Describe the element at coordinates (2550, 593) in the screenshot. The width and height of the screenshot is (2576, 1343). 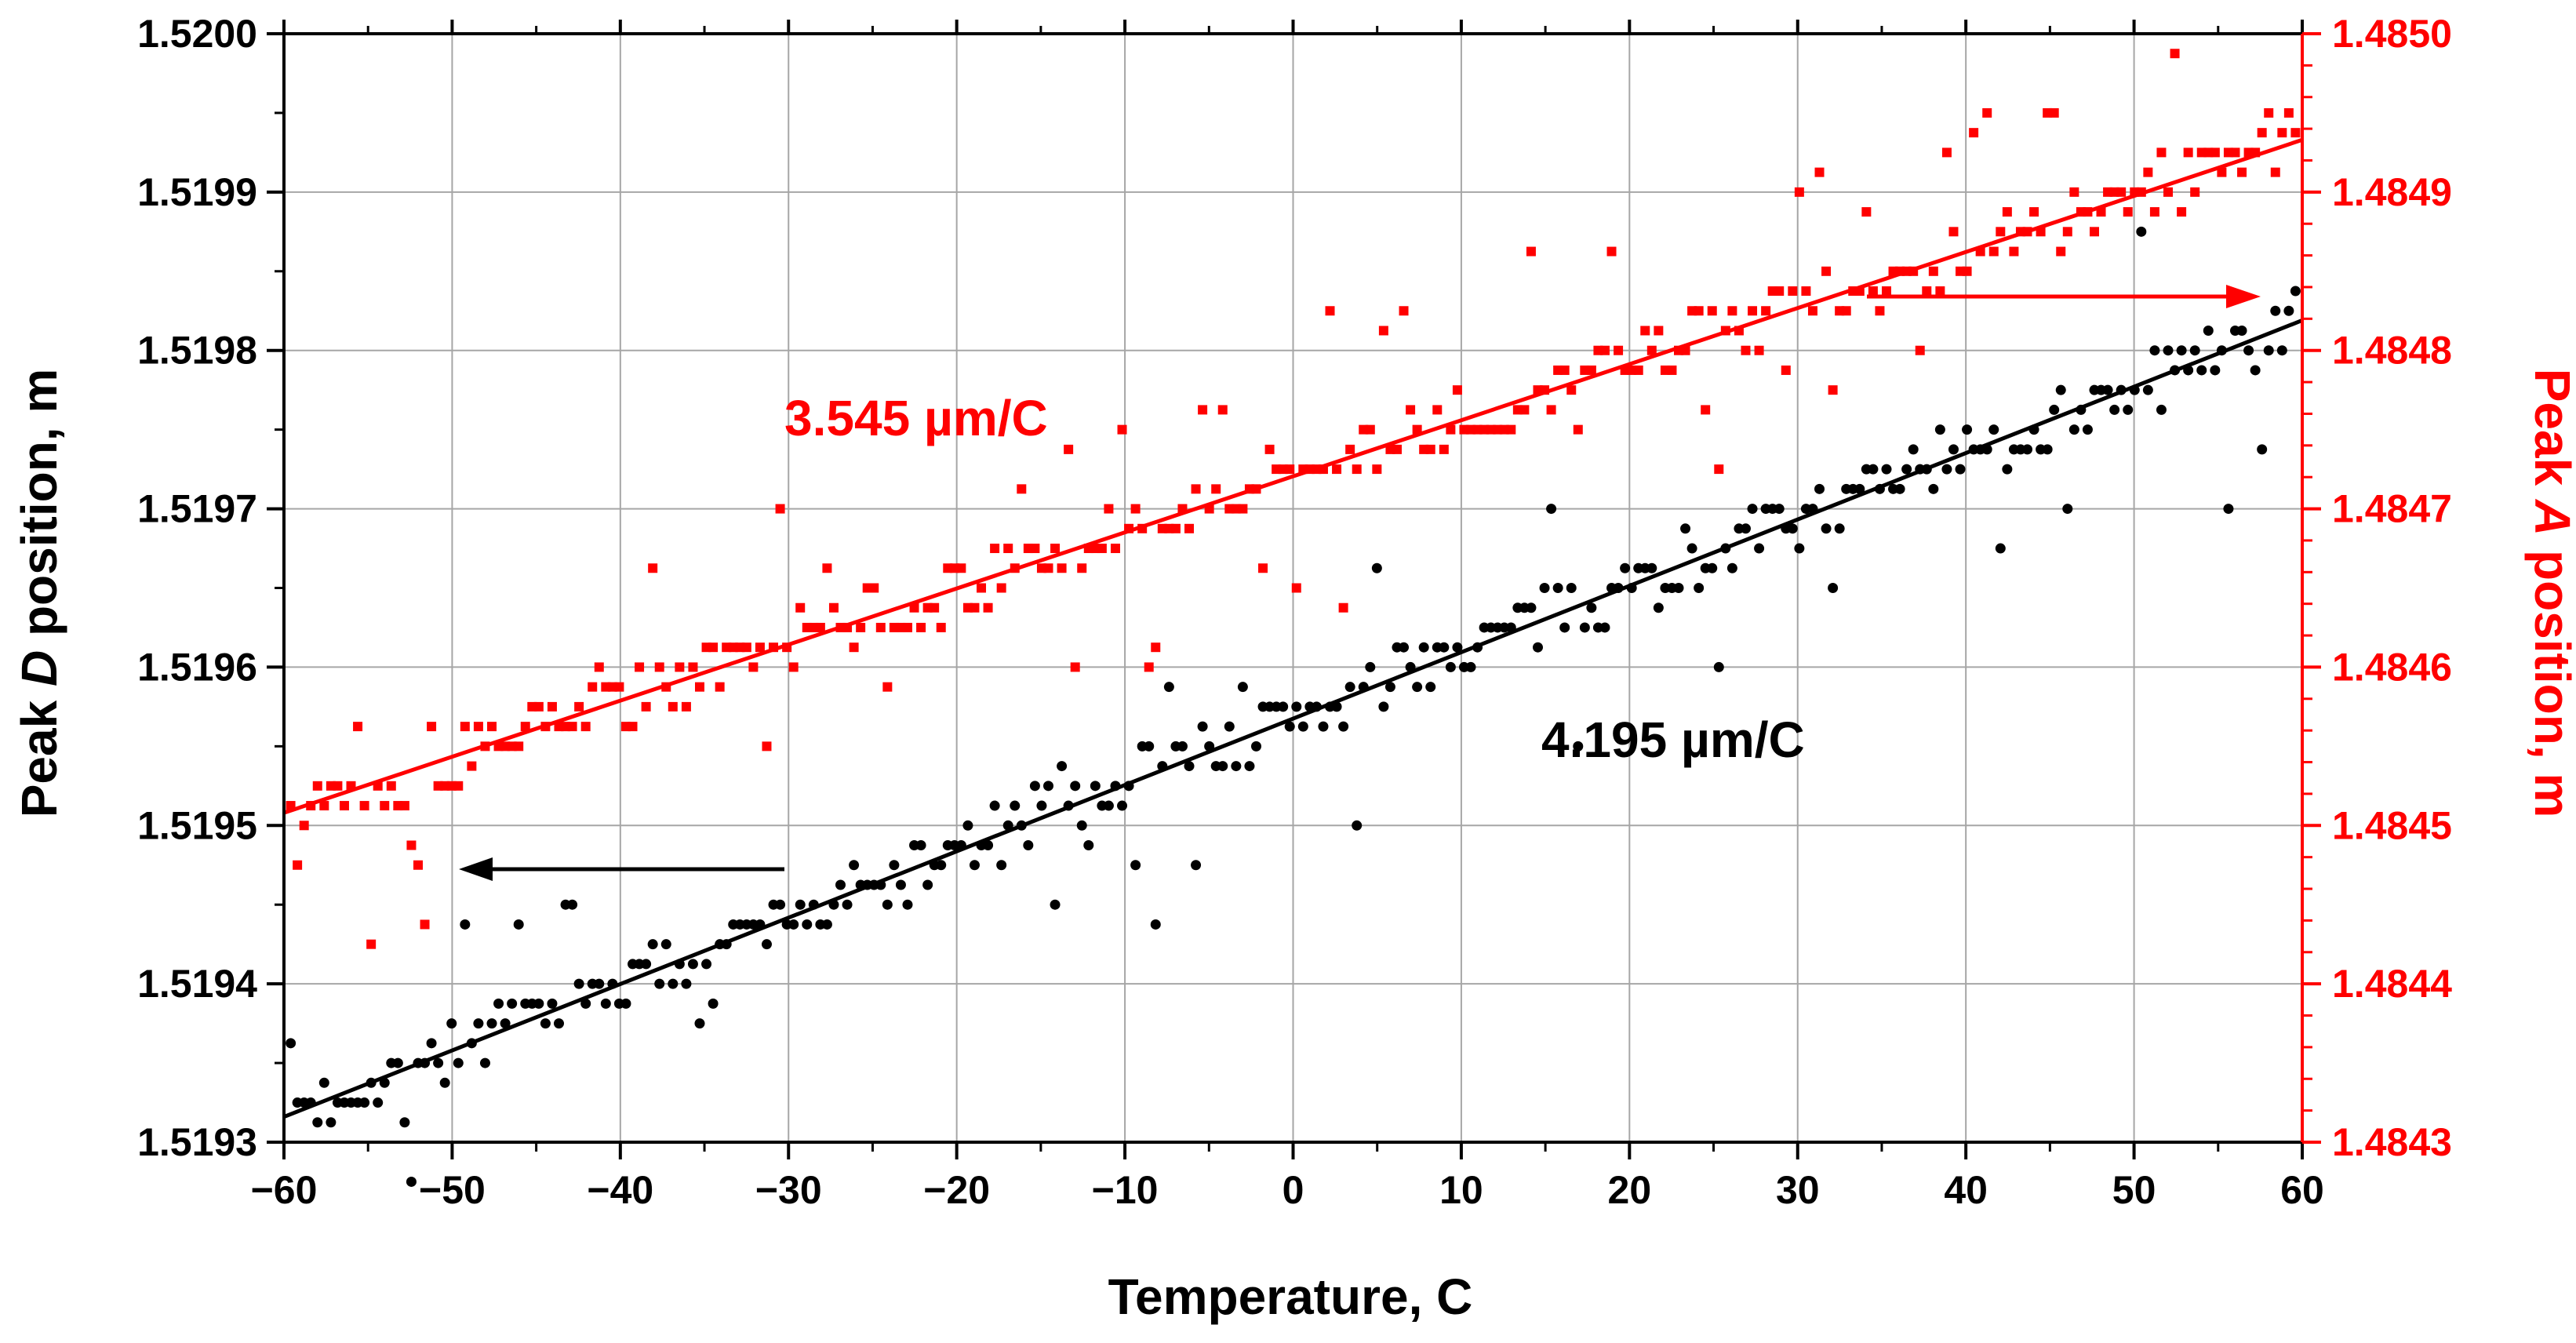
I see `right-axis-title: Peak A position, m` at that location.